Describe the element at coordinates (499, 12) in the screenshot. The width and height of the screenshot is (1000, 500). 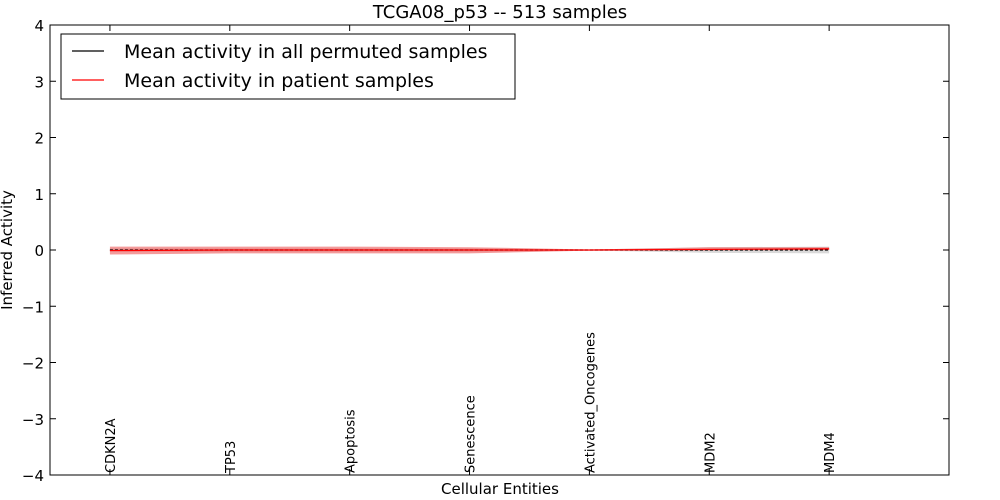
I see `chart-title: TCGA08_p53 -- 513 samples` at that location.